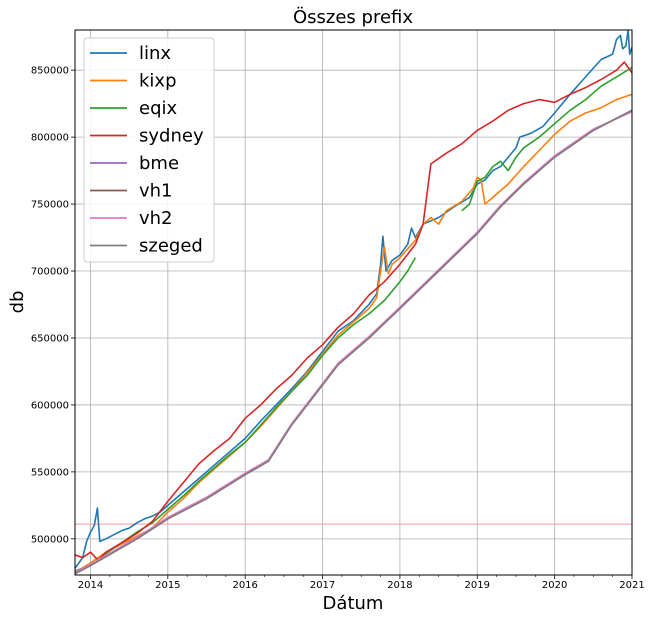 Image resolution: width=651 pixels, height=619 pixels. What do you see at coordinates (156, 218) in the screenshot?
I see `legend-label-vh2: vh2` at bounding box center [156, 218].